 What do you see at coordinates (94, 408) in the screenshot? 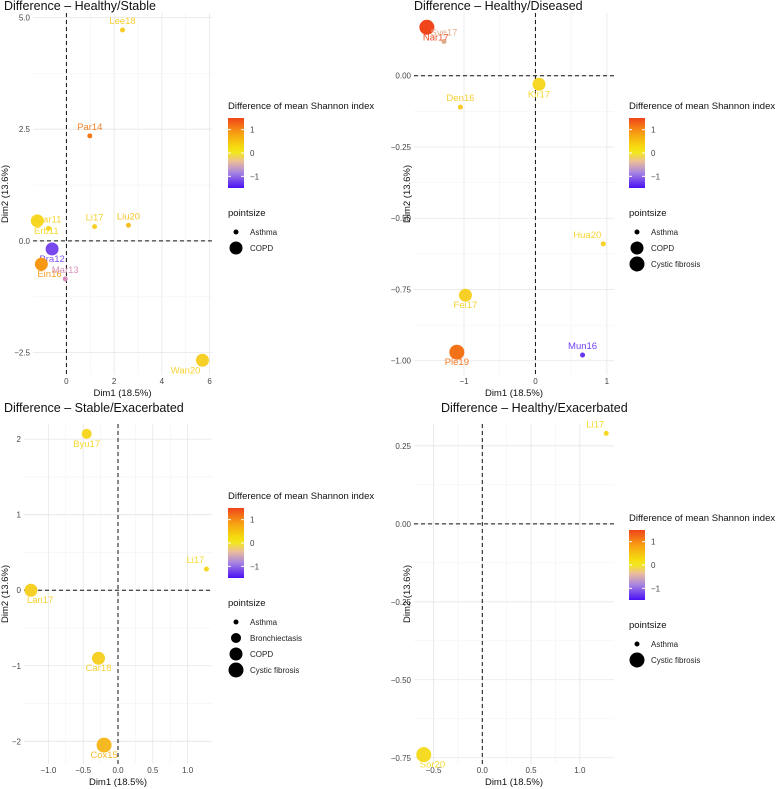
I see `chart-title: Difference – Stable/Exacerbated` at bounding box center [94, 408].